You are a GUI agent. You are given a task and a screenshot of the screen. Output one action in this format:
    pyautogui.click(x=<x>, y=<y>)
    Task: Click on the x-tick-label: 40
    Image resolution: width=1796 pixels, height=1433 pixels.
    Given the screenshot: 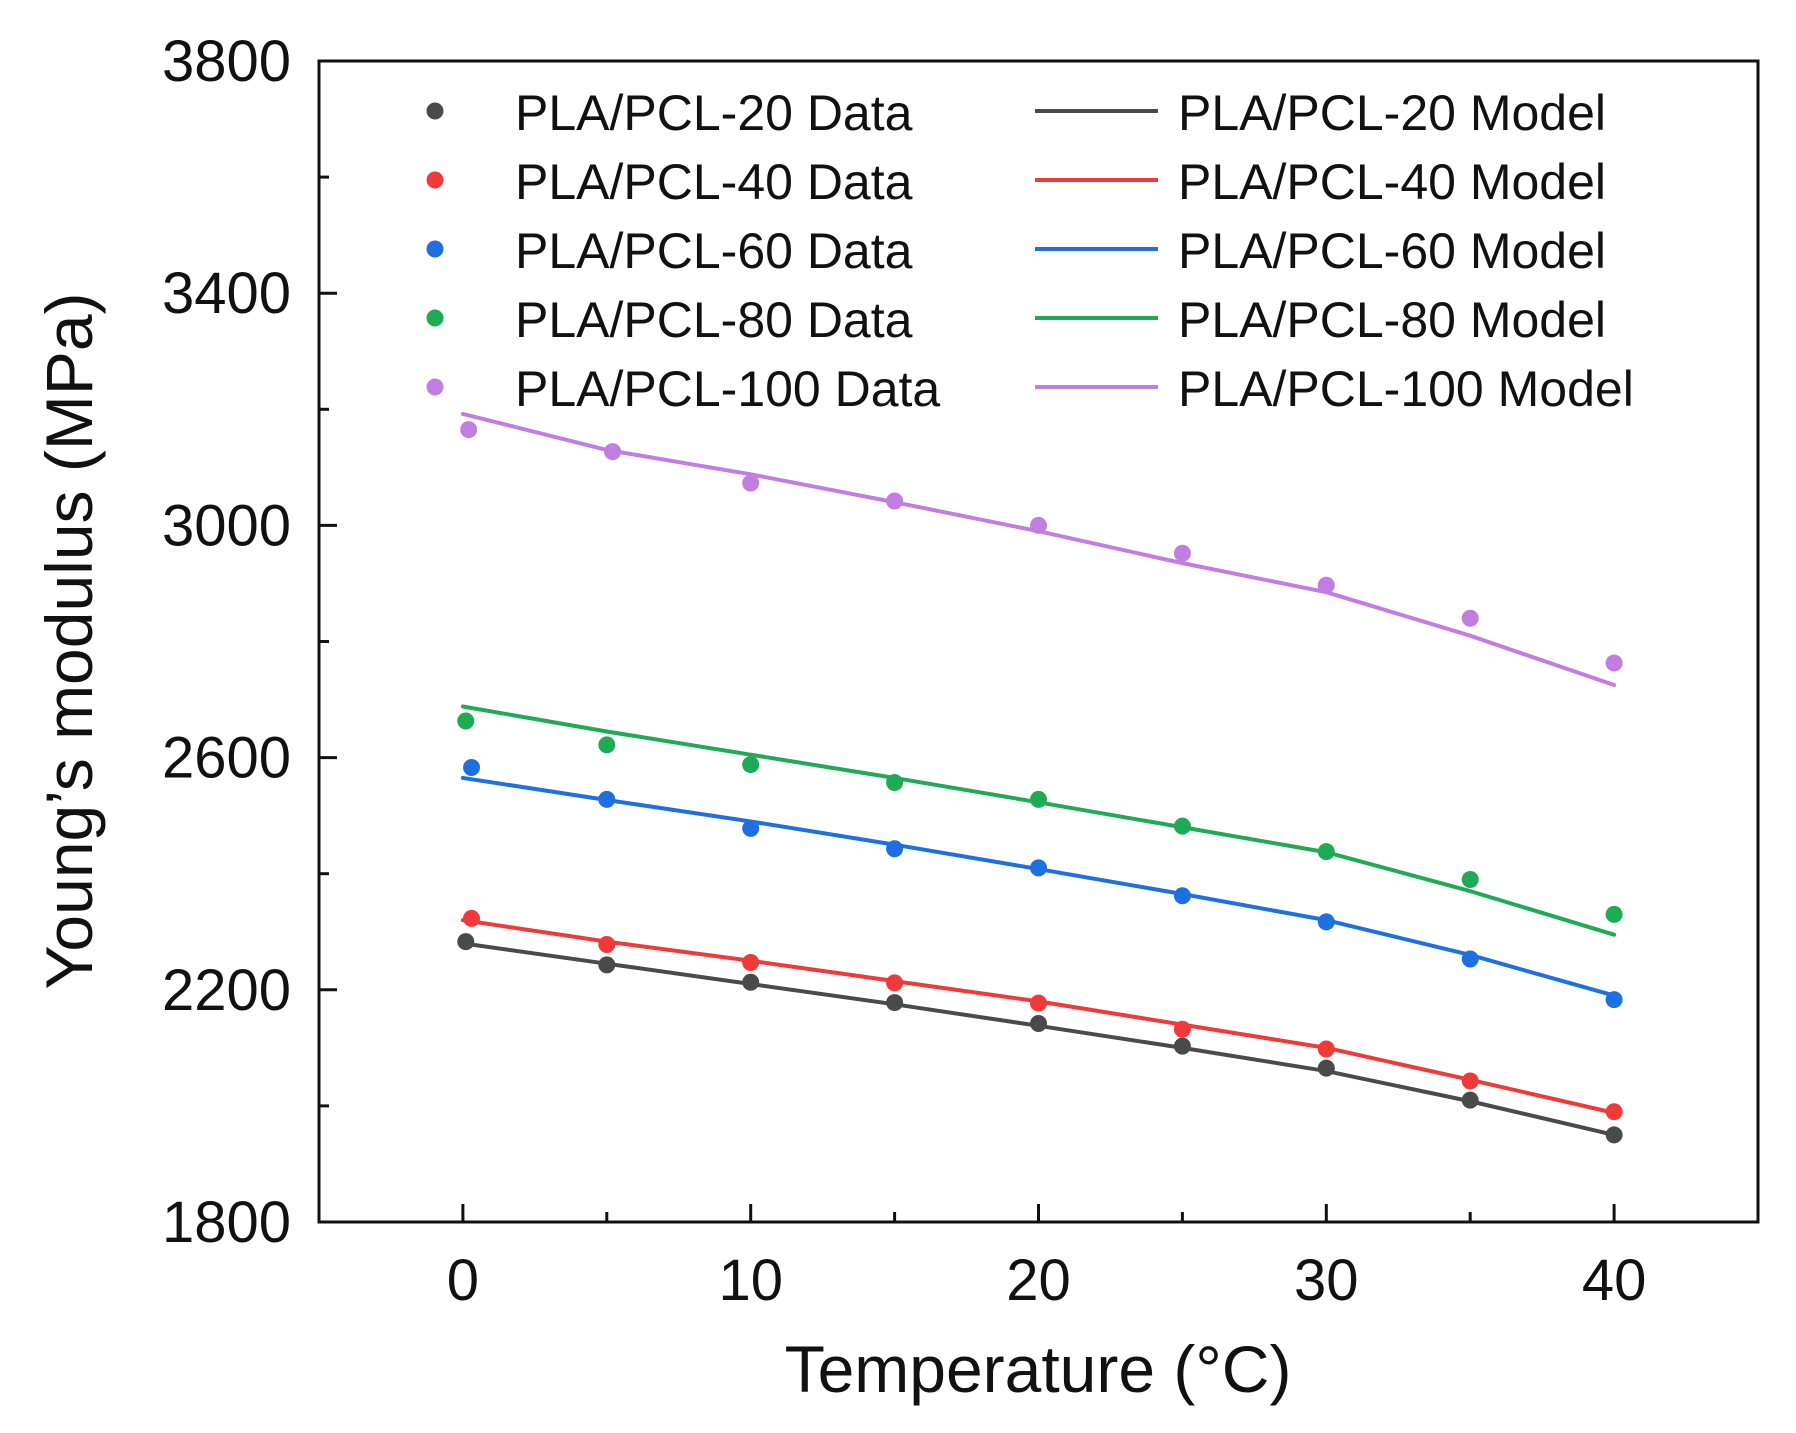 What is the action you would take?
    pyautogui.click(x=1614, y=1280)
    